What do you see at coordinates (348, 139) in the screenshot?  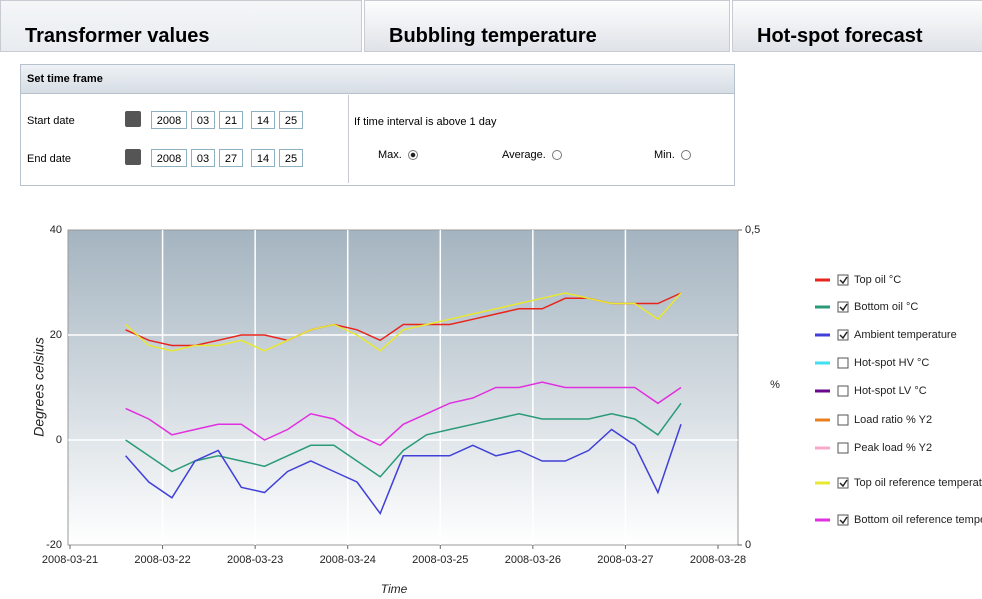 I see `separator` at bounding box center [348, 139].